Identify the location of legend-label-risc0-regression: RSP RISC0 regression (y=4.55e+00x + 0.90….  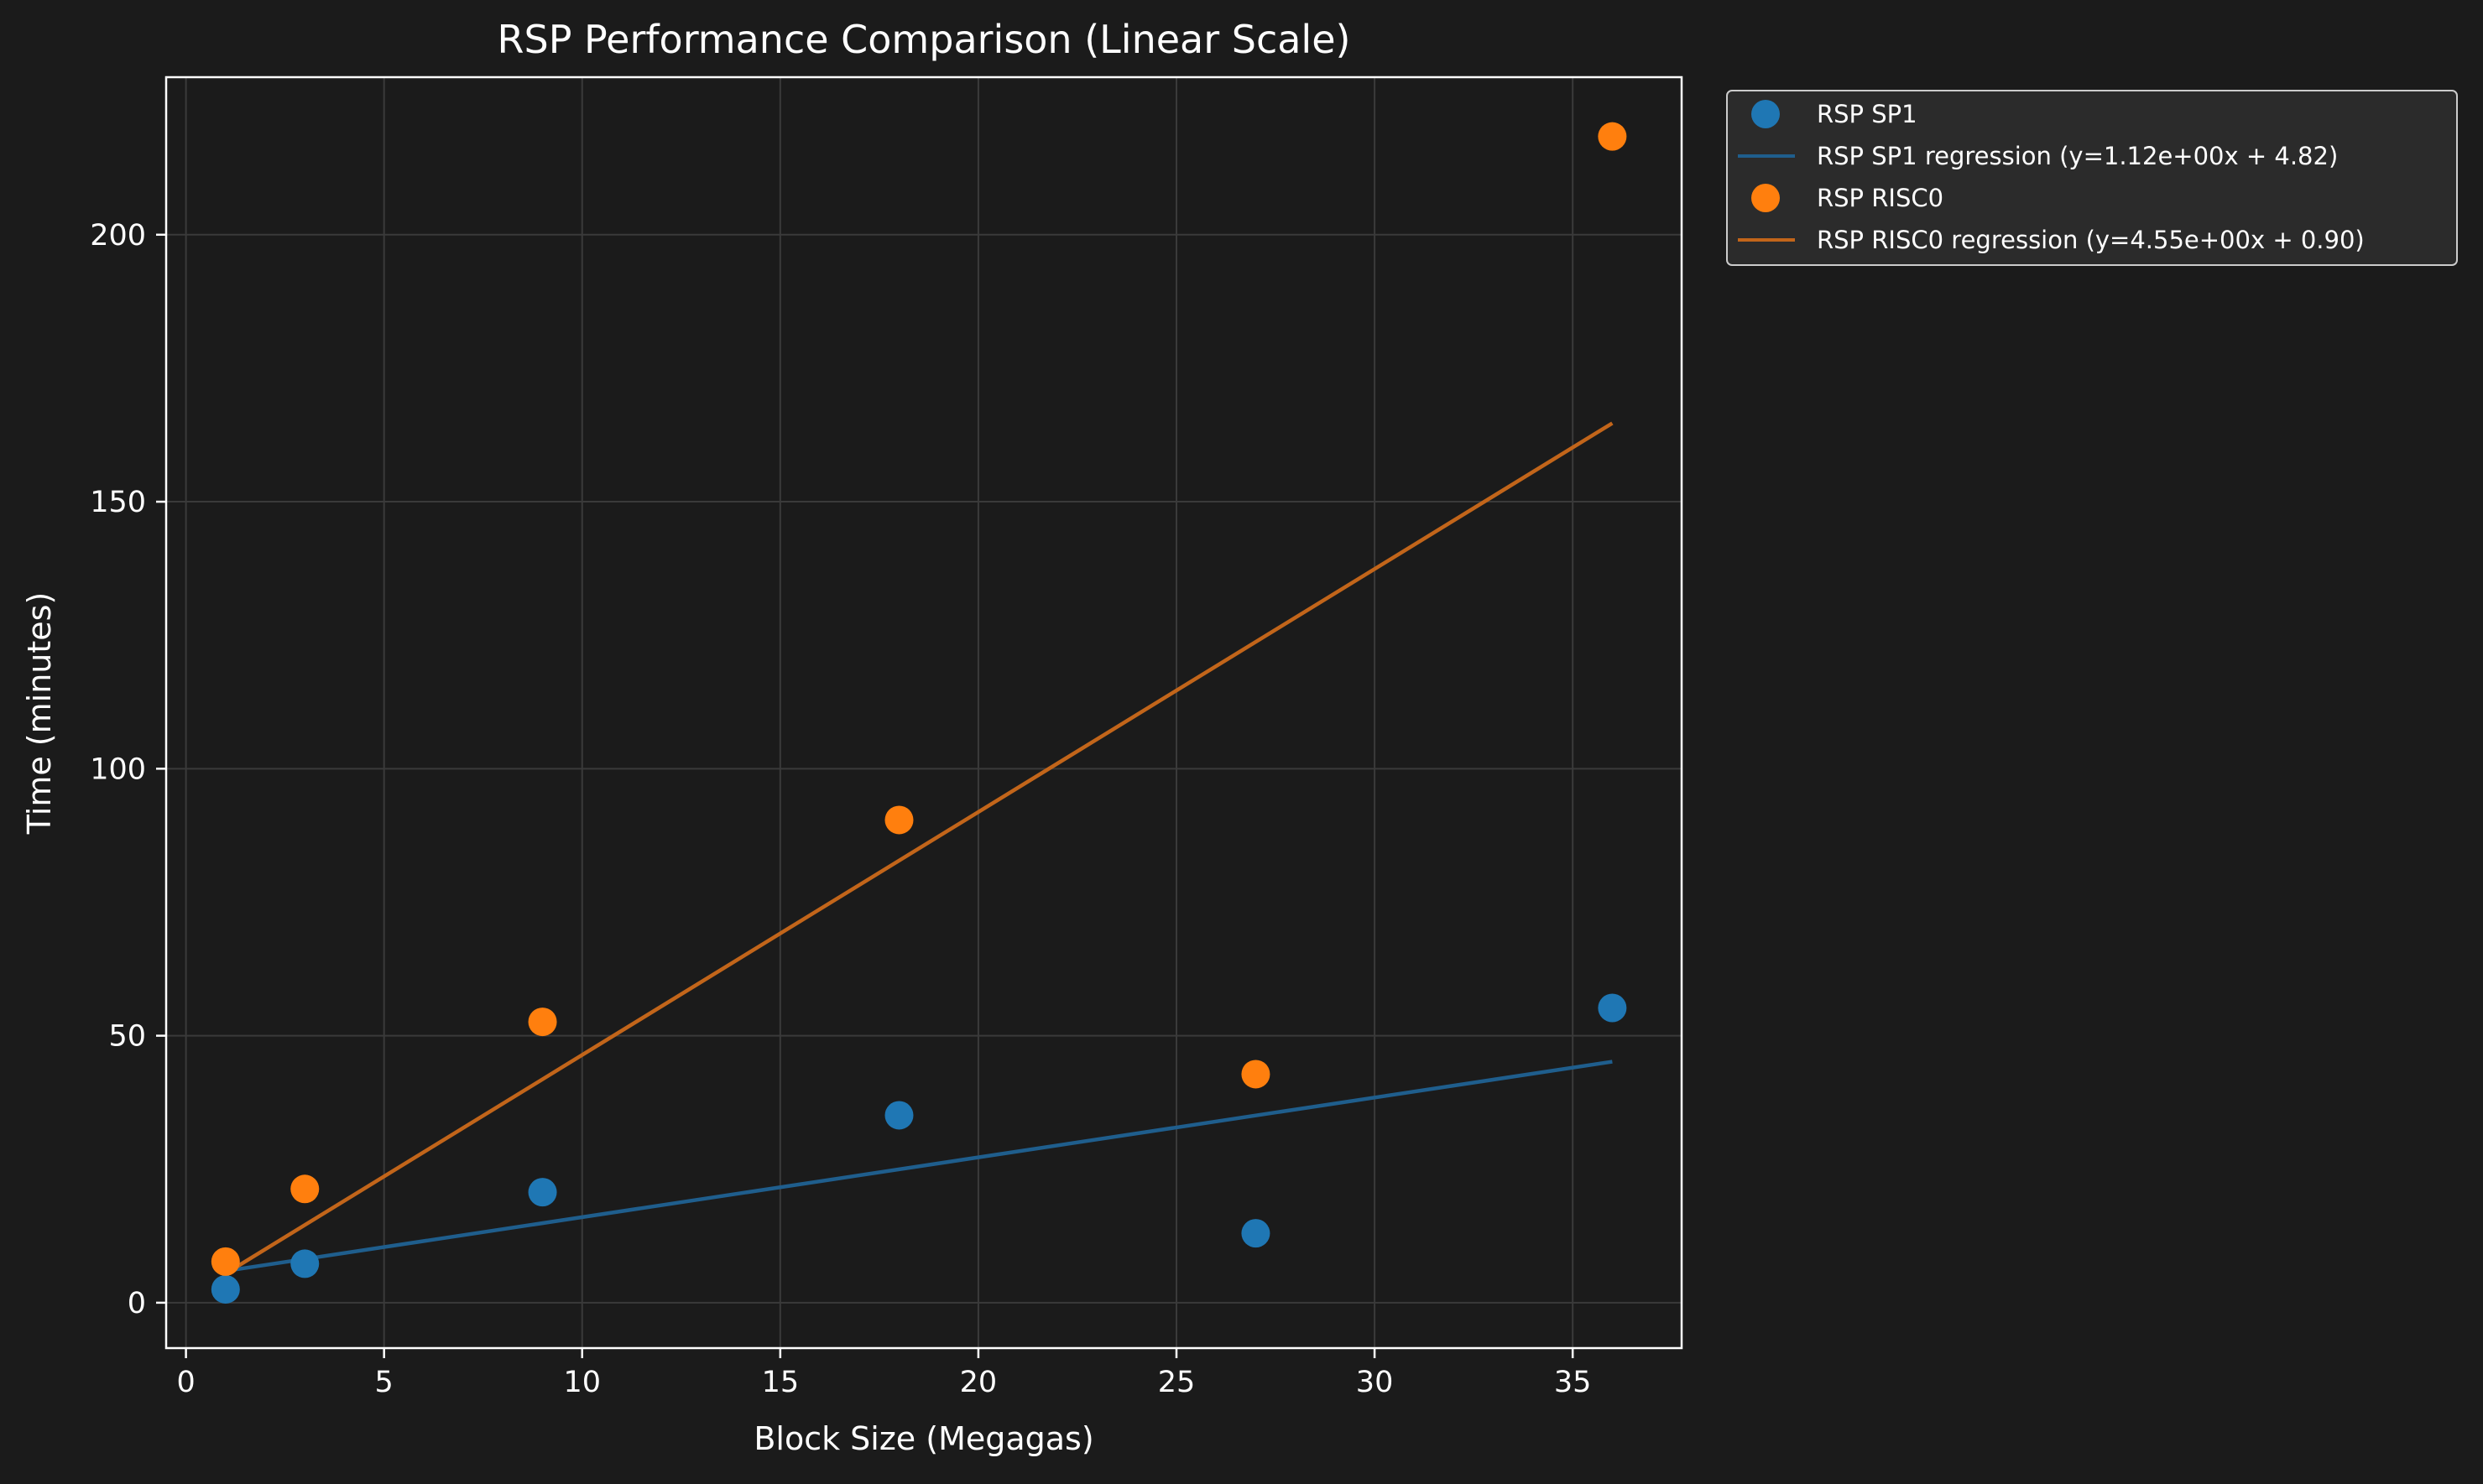
(2091, 240).